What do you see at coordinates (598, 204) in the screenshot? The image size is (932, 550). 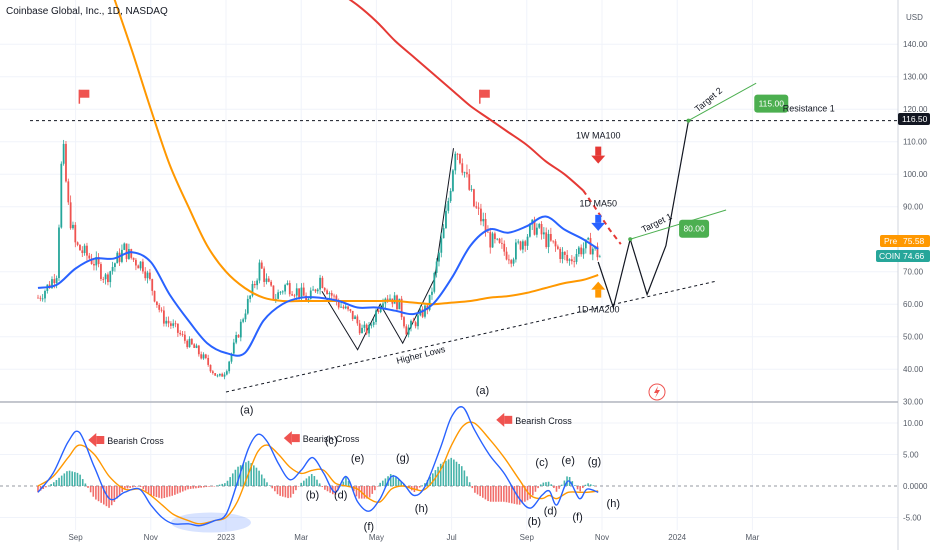 I see `ma50-label: 1D MA50` at bounding box center [598, 204].